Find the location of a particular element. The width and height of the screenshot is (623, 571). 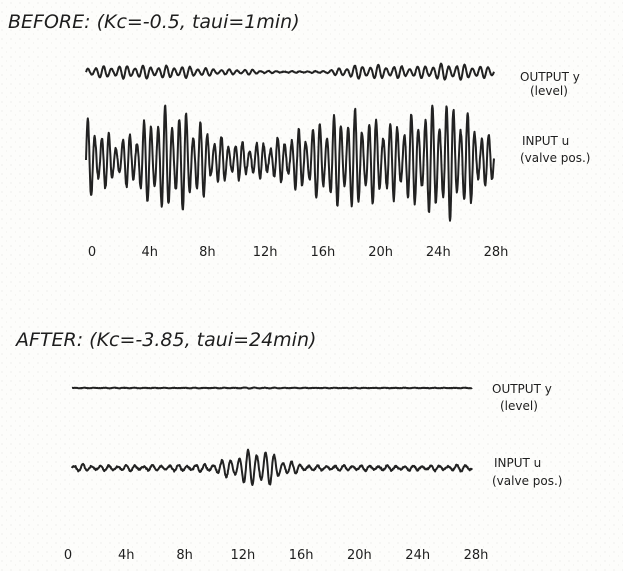

after-output-label-line1: OUTPUT y is located at coordinates (522, 389).